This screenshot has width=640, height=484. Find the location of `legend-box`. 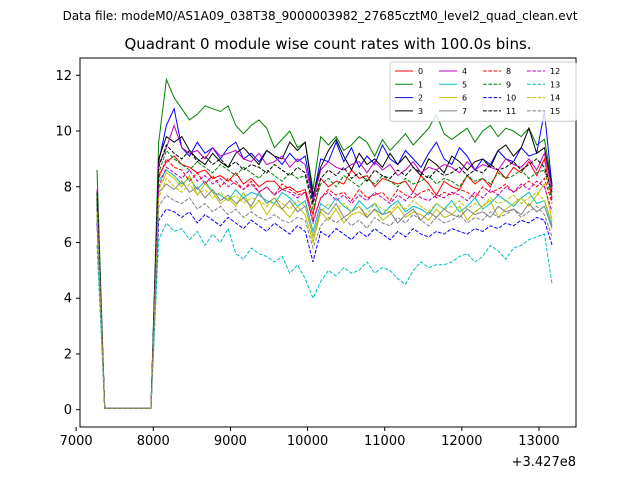

legend-box is located at coordinates (483, 91).